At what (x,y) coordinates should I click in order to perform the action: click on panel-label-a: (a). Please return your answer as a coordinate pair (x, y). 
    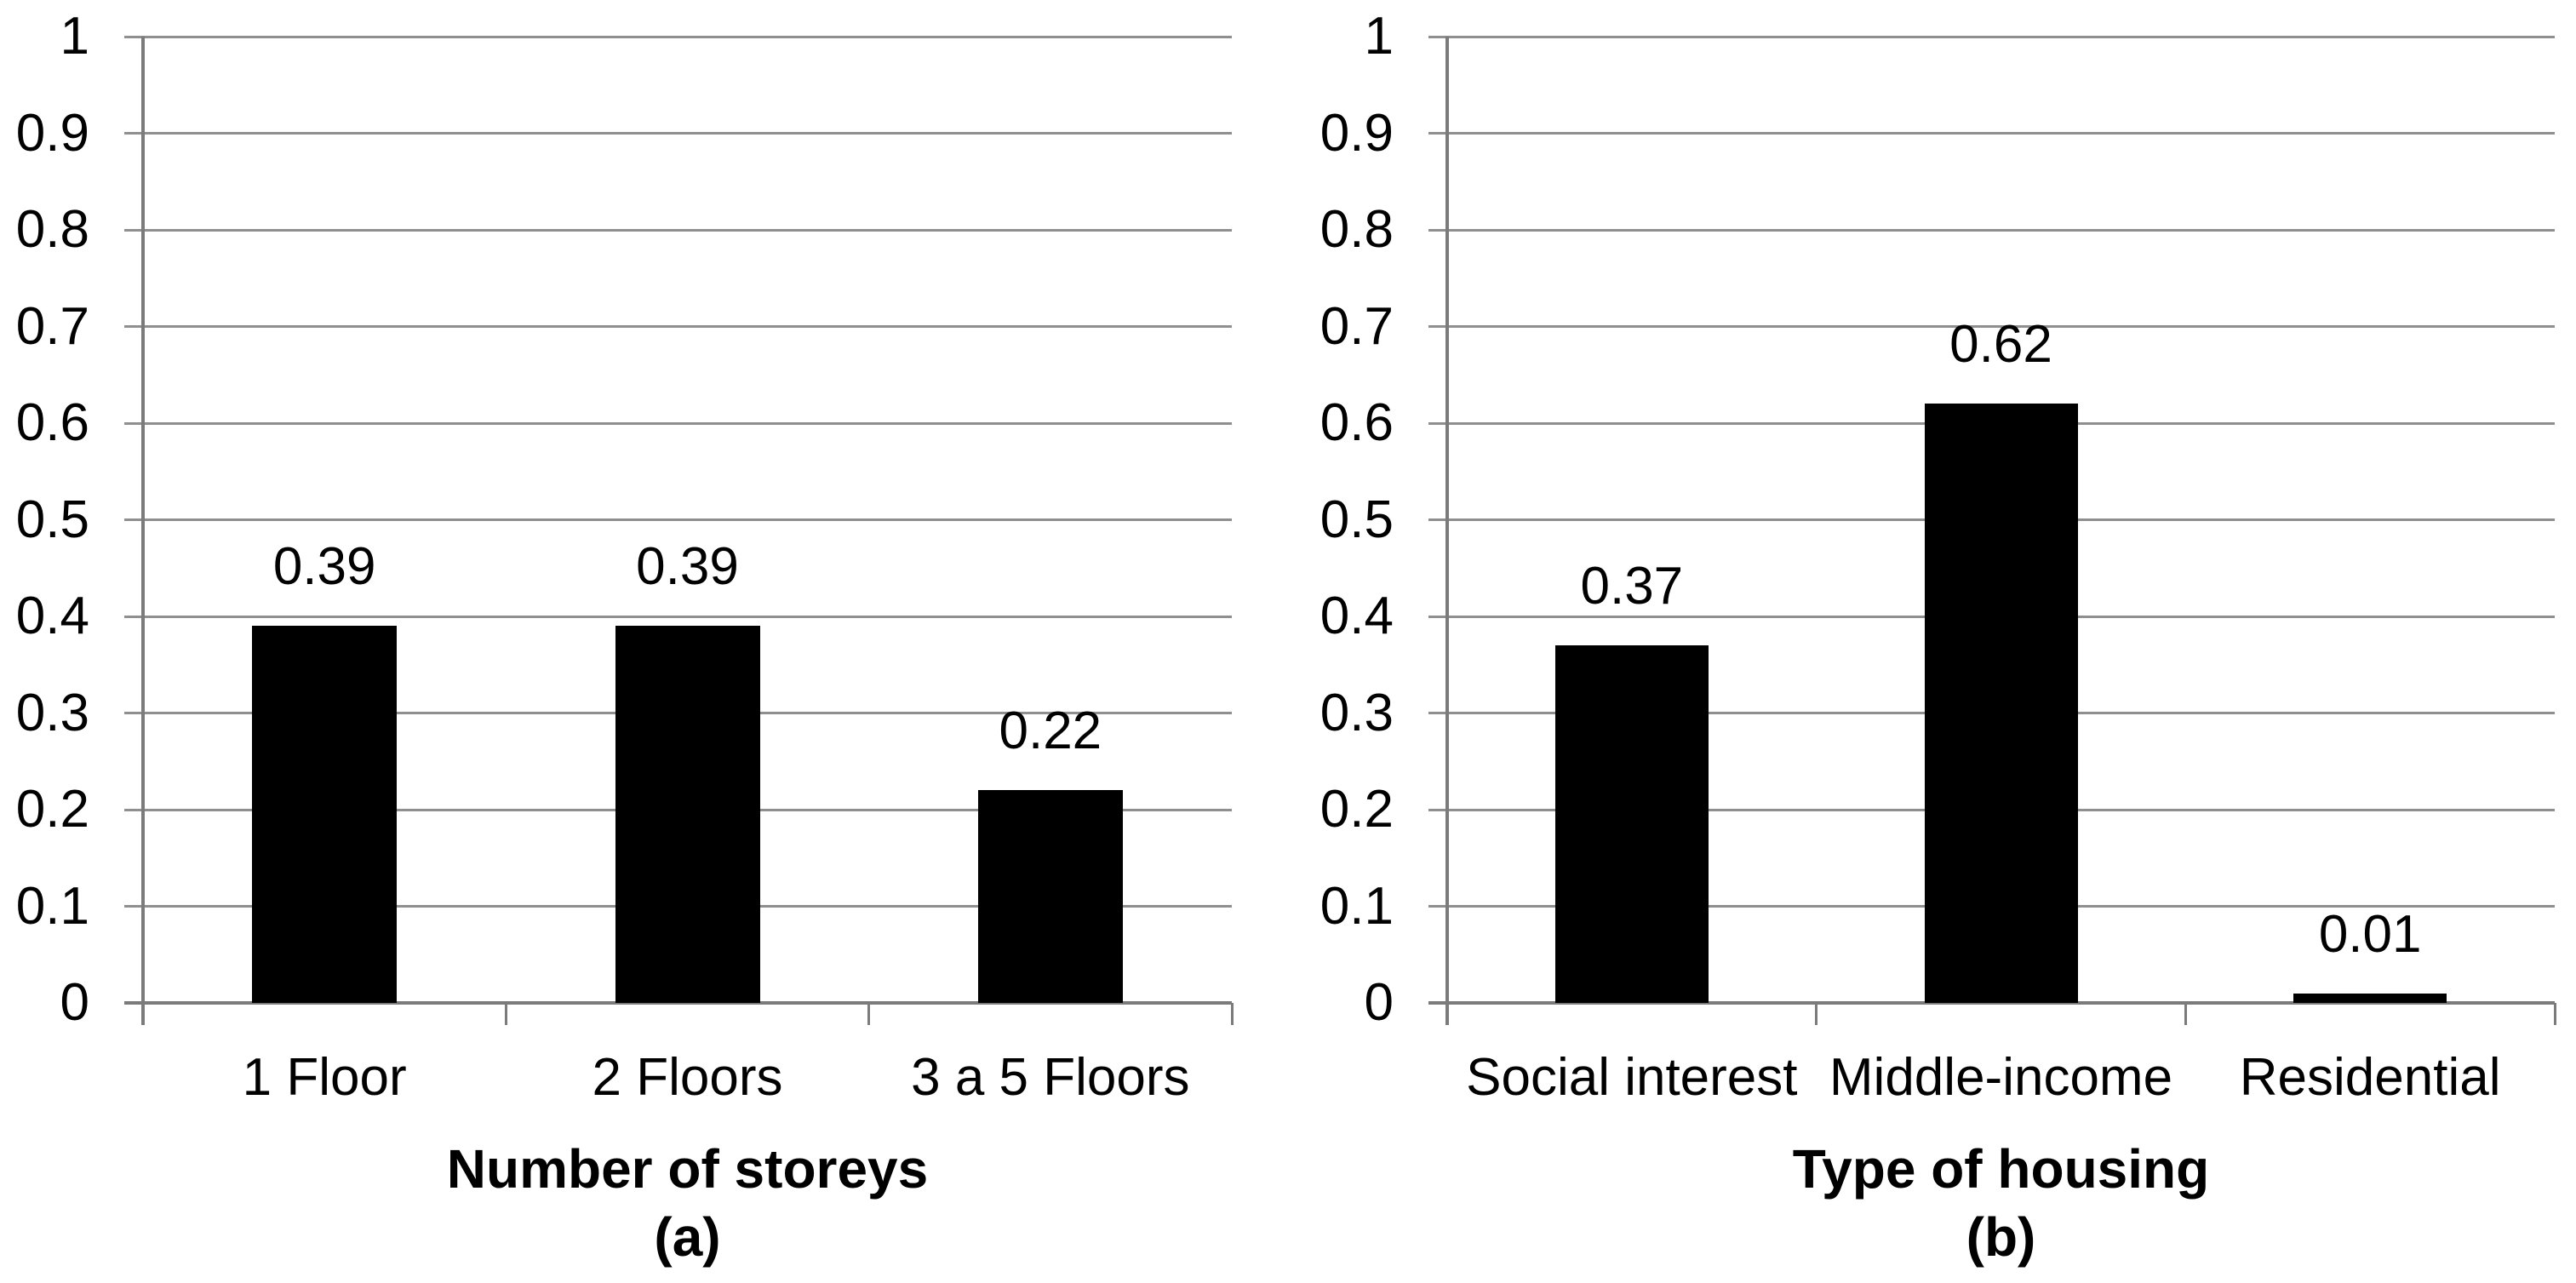
    Looking at the image, I should click on (687, 1237).